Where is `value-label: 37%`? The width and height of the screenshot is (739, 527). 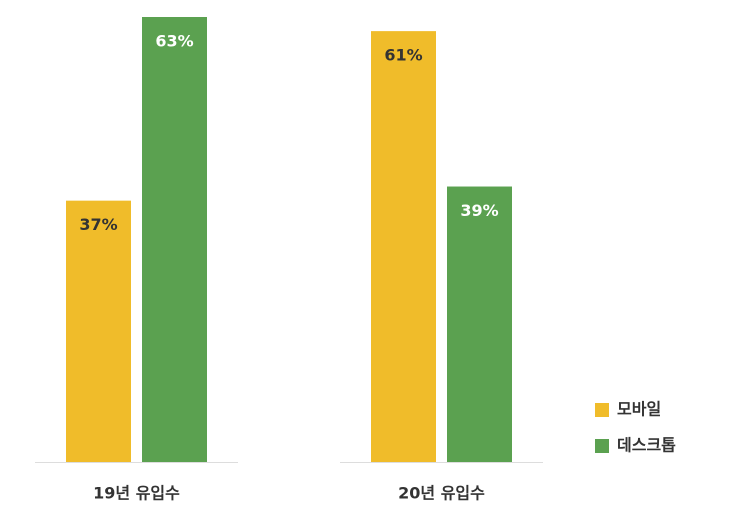
value-label: 37% is located at coordinates (98, 224).